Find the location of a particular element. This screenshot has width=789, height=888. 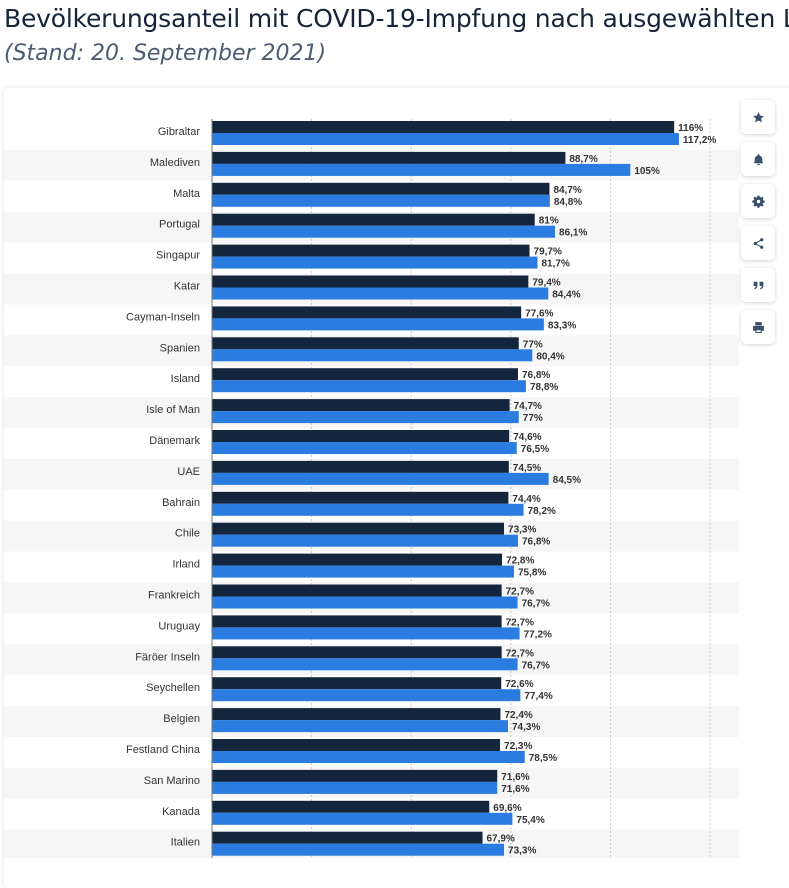

category-label: Frankreich is located at coordinates (174, 596).